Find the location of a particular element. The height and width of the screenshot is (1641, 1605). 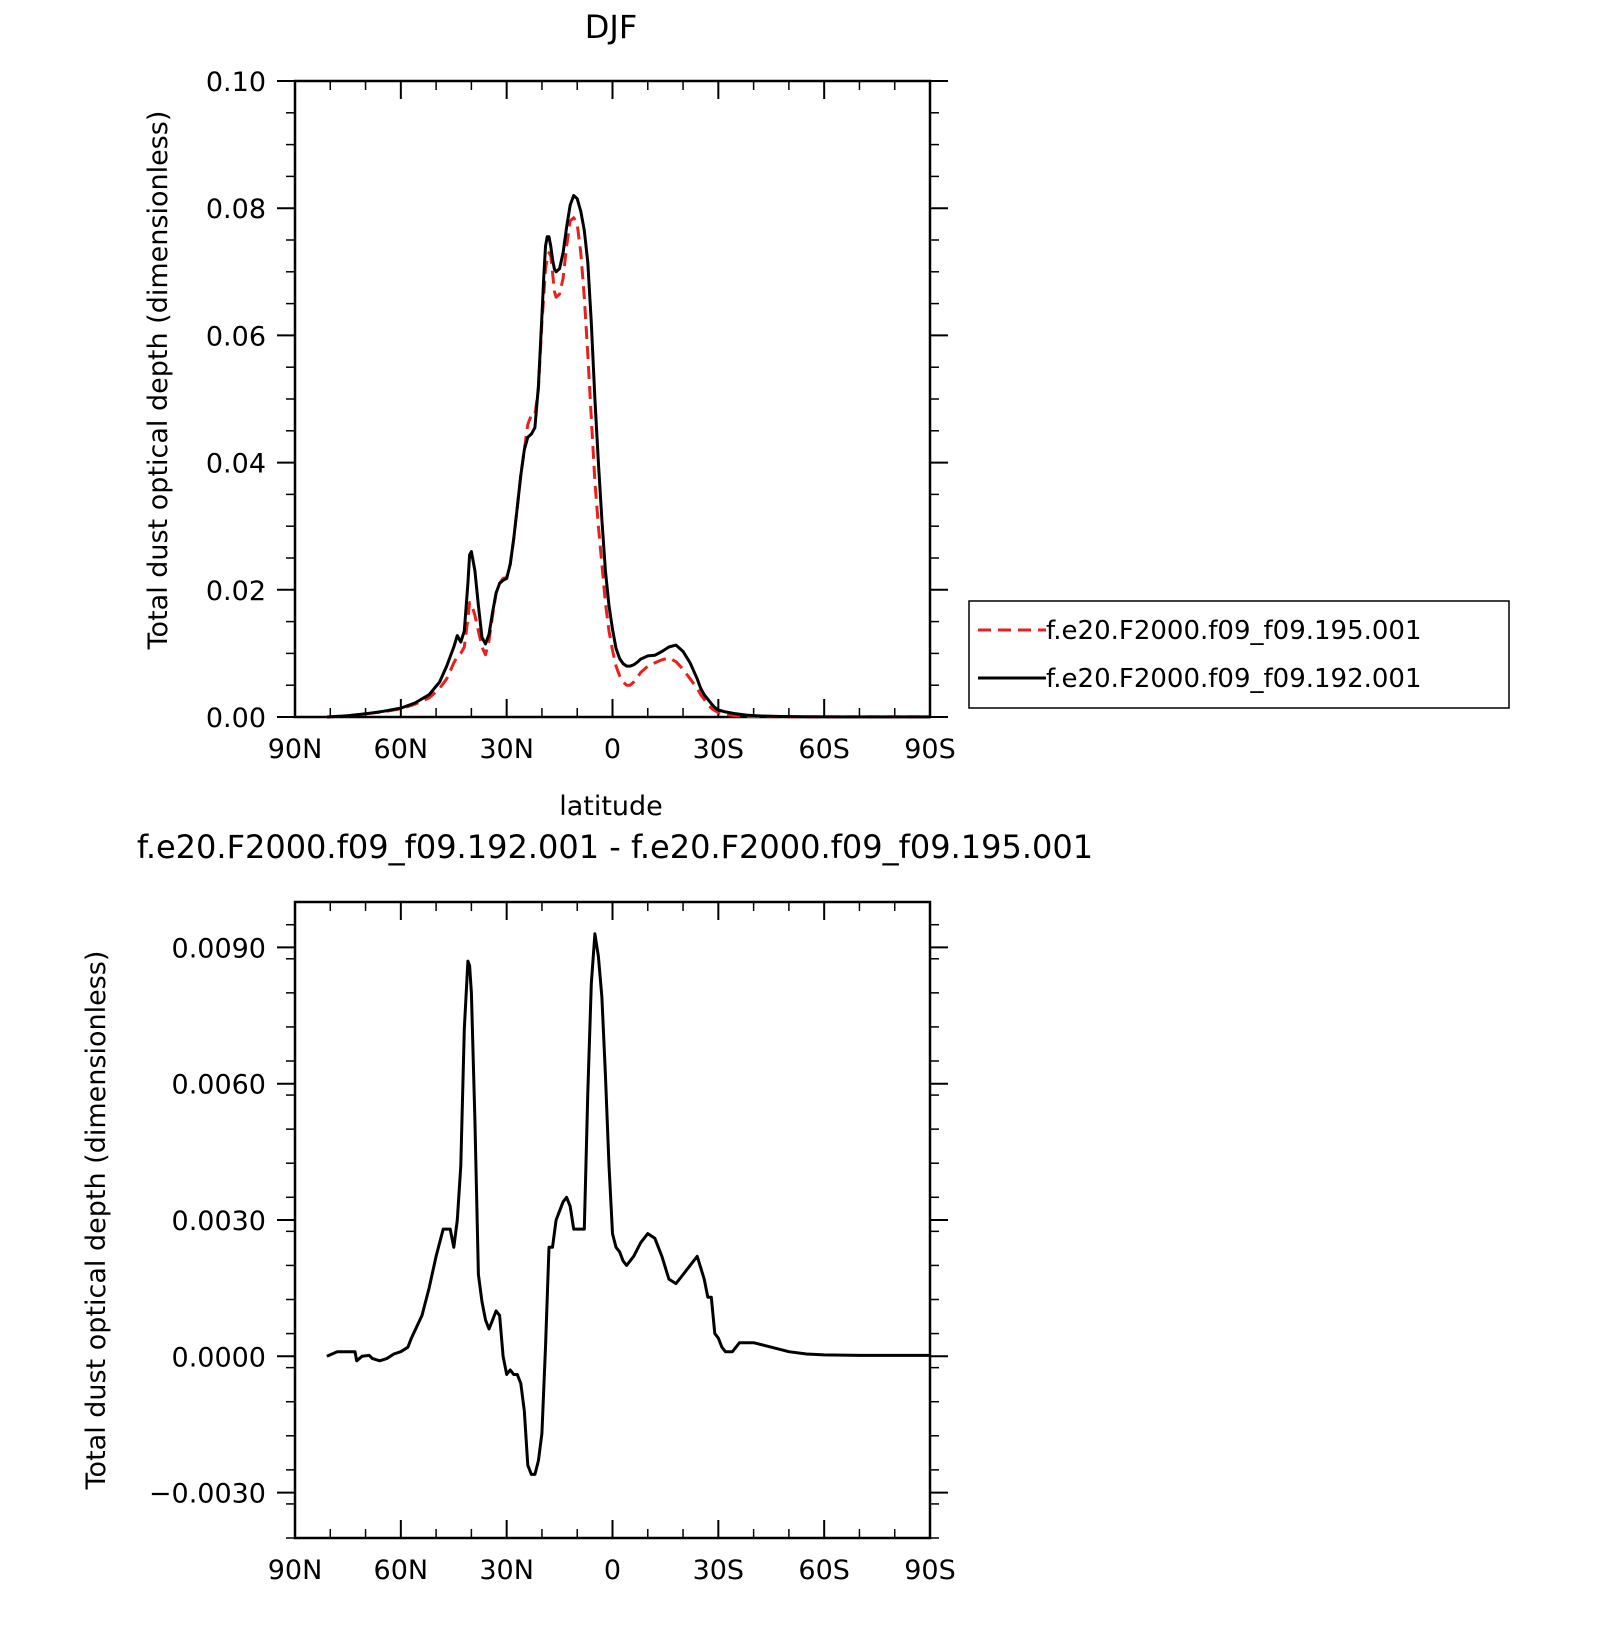

top-y-tick-label: 0.04 is located at coordinates (236, 464).